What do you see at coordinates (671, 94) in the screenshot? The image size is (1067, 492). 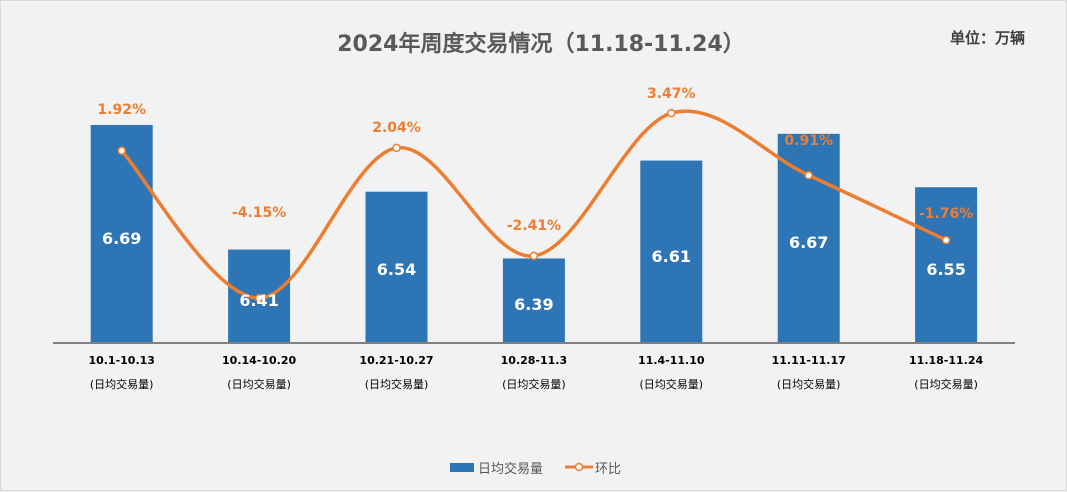 I see `line-value-label: 3.47%` at bounding box center [671, 94].